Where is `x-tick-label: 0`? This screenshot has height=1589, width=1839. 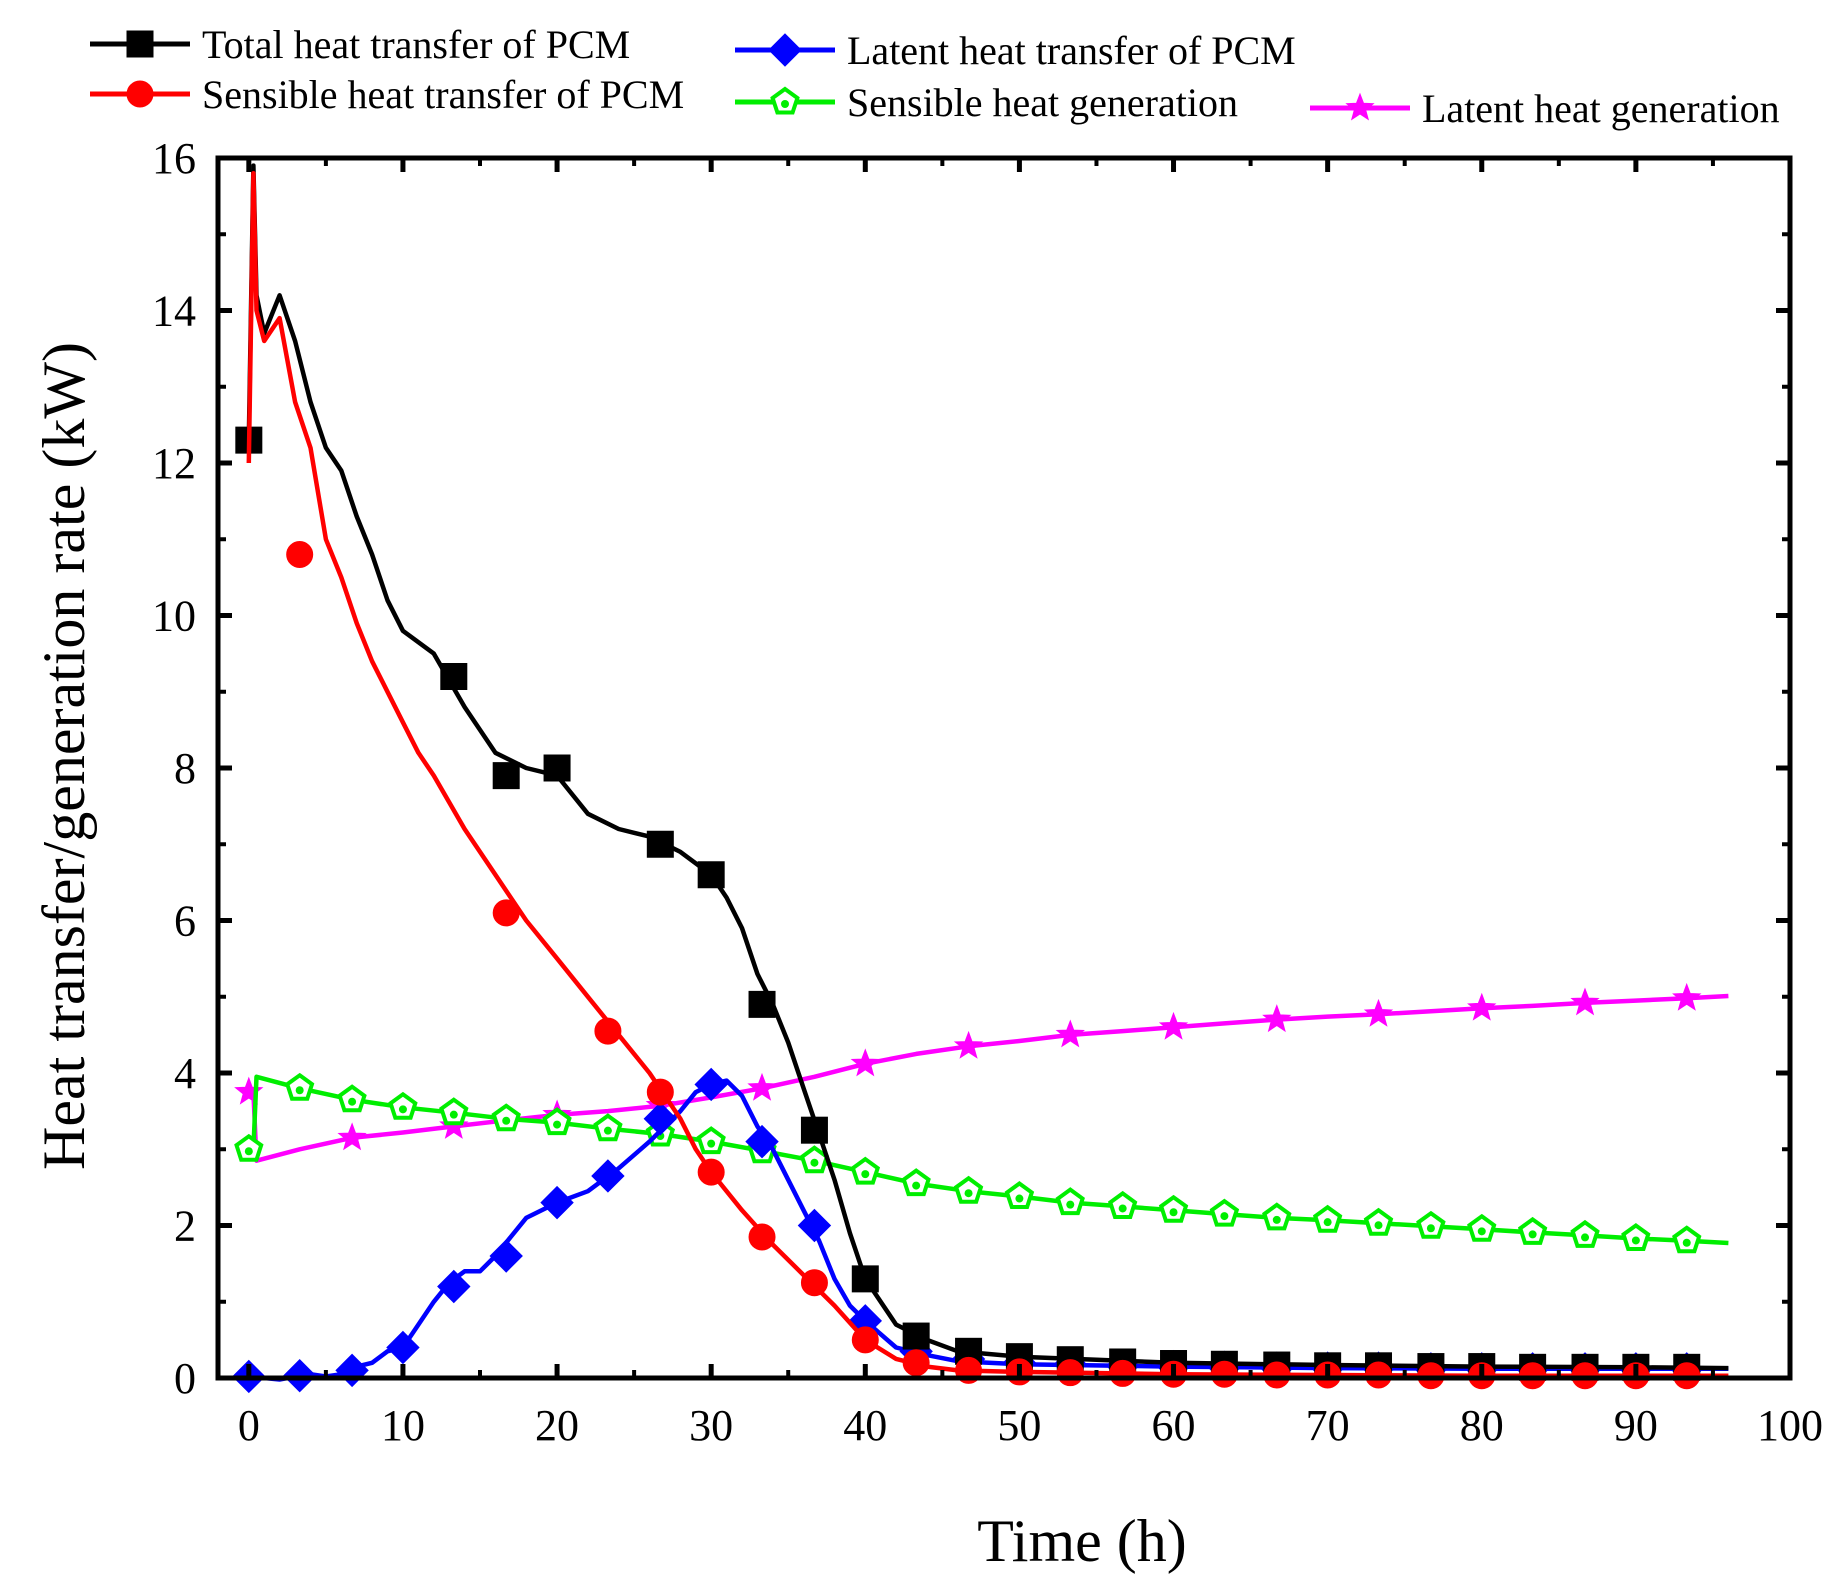 x-tick-label: 0 is located at coordinates (249, 1425).